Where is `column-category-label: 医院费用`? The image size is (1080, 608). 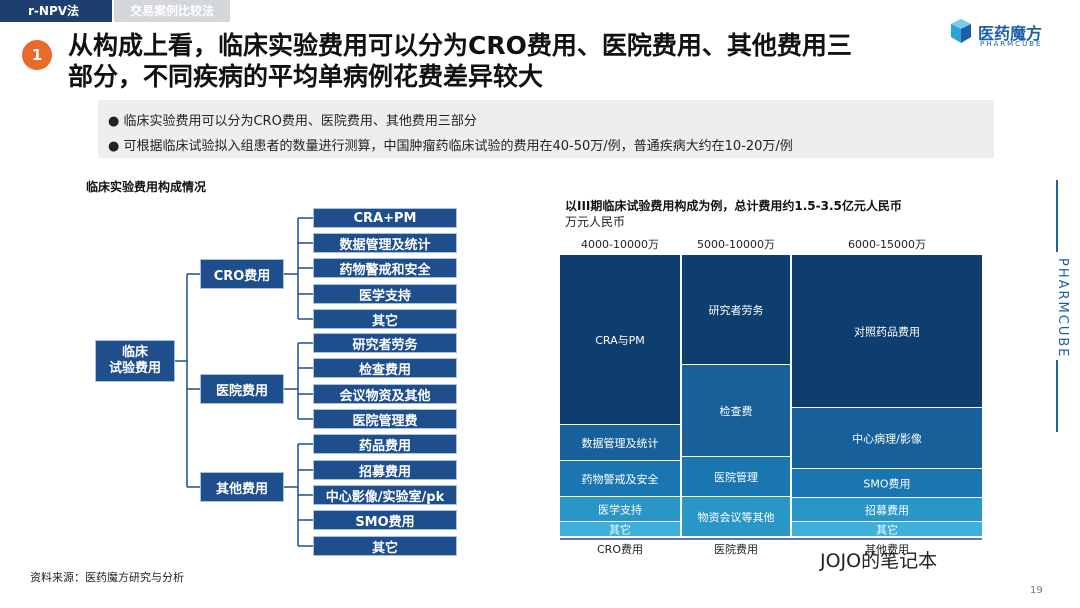 column-category-label: 医院费用 is located at coordinates (736, 549).